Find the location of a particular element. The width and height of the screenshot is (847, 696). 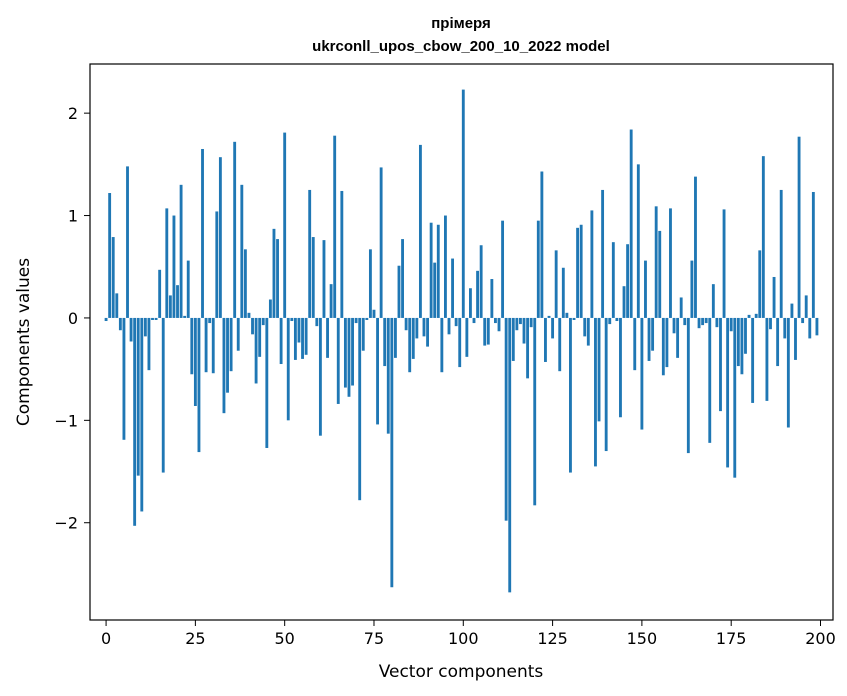

y-axis-label: Components values is located at coordinates (24, 342).